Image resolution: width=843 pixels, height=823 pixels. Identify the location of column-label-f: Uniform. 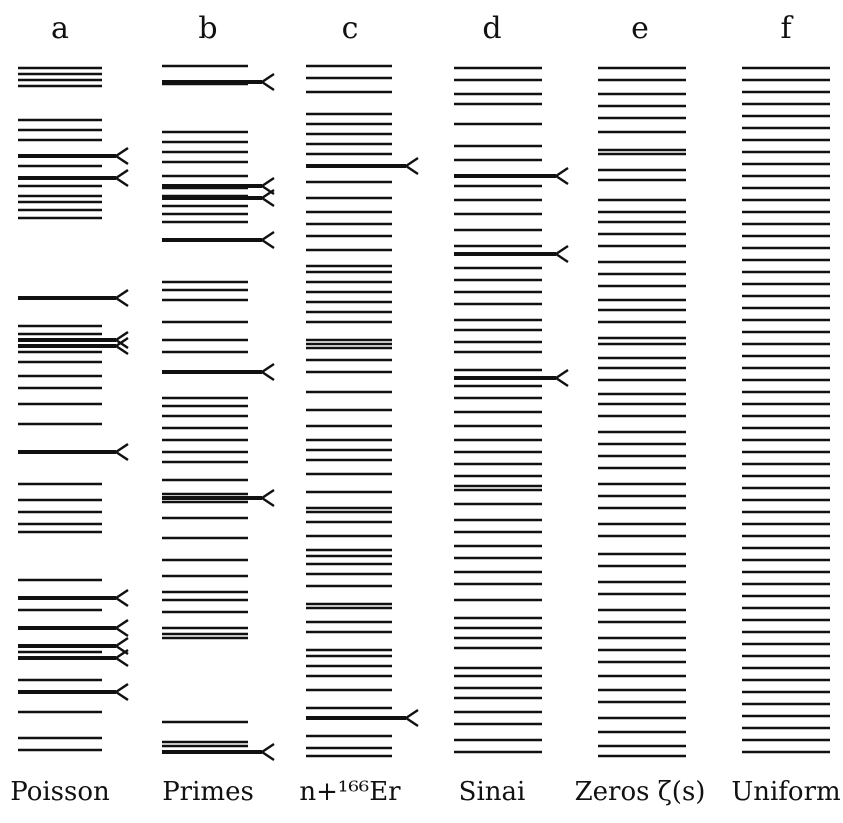
(785, 792).